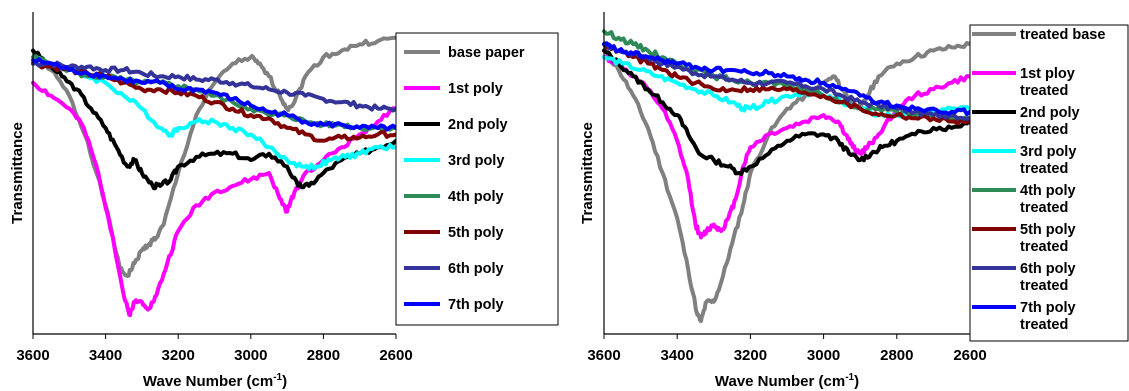 Image resolution: width=1129 pixels, height=391 pixels. Describe the element at coordinates (1050, 121) in the screenshot. I see `legend-entry-label: 2nd poly treated` at that location.